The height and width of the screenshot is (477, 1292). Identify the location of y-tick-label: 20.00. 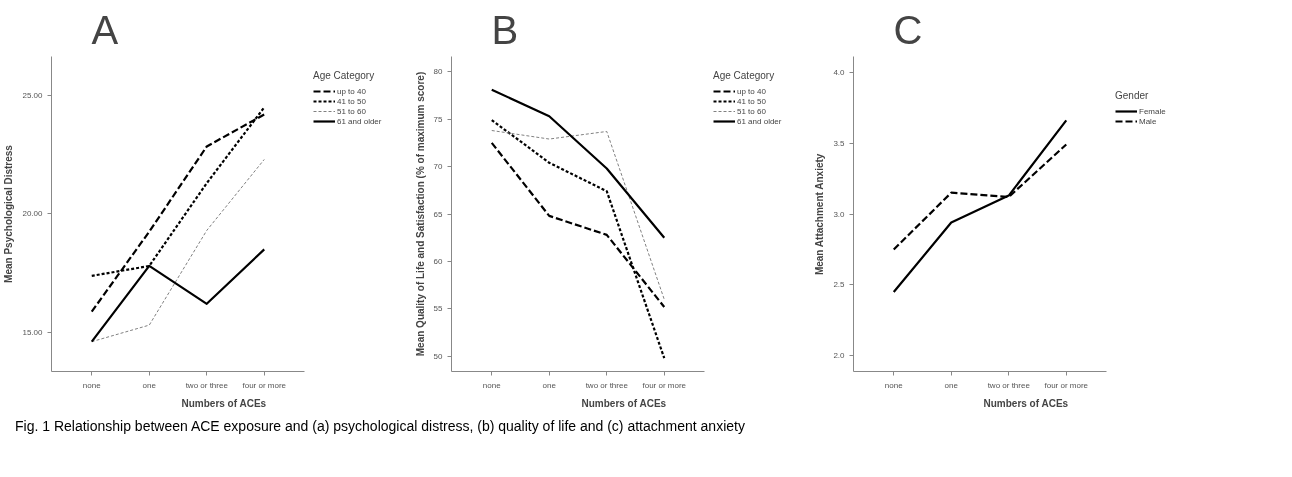
(33, 214).